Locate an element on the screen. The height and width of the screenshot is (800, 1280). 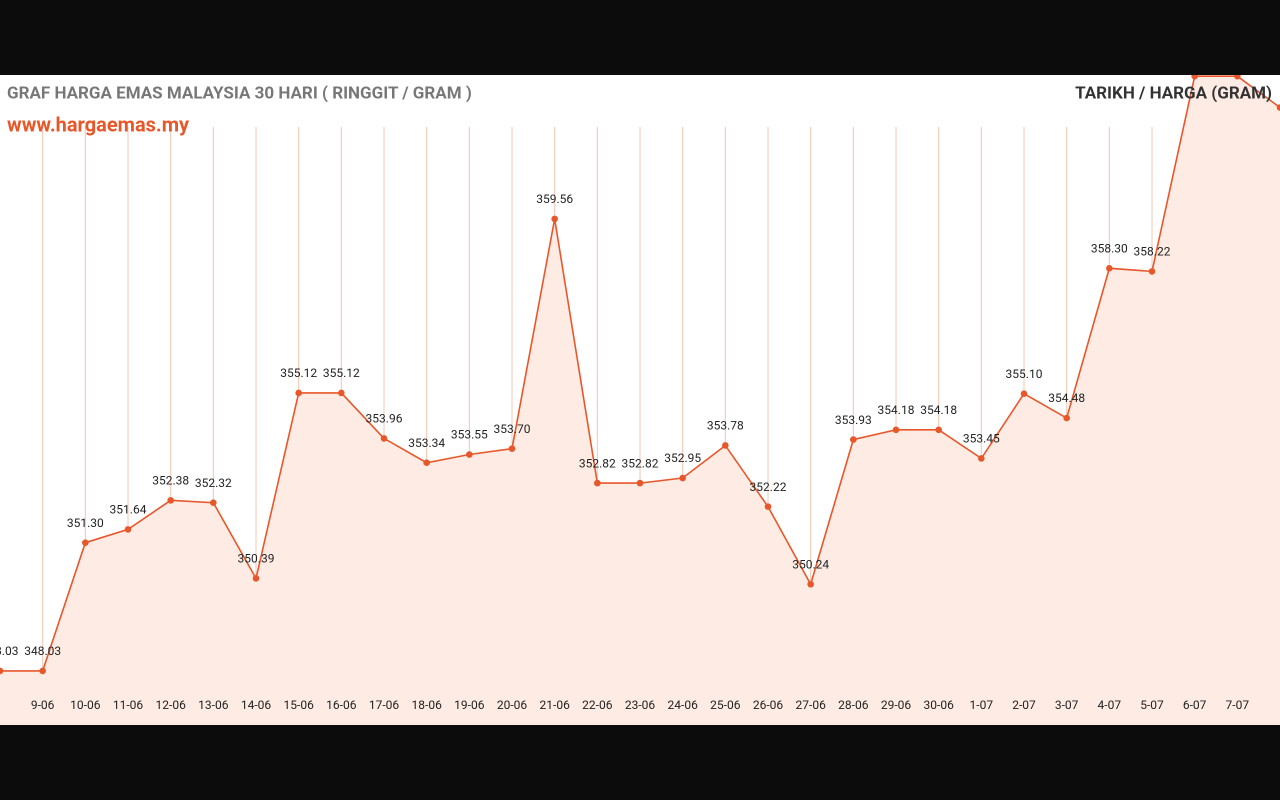
x-tick-label: 23-06 is located at coordinates (640, 705).